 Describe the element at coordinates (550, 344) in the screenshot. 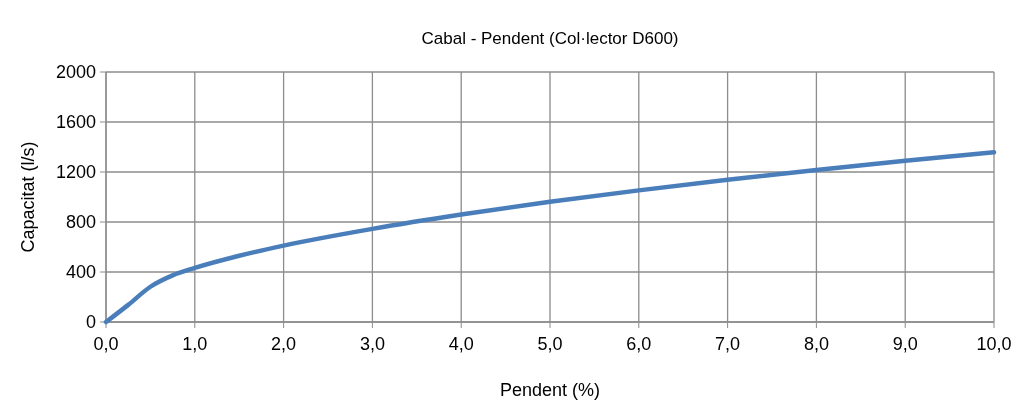

I see `x-tick-label: 5,0` at that location.